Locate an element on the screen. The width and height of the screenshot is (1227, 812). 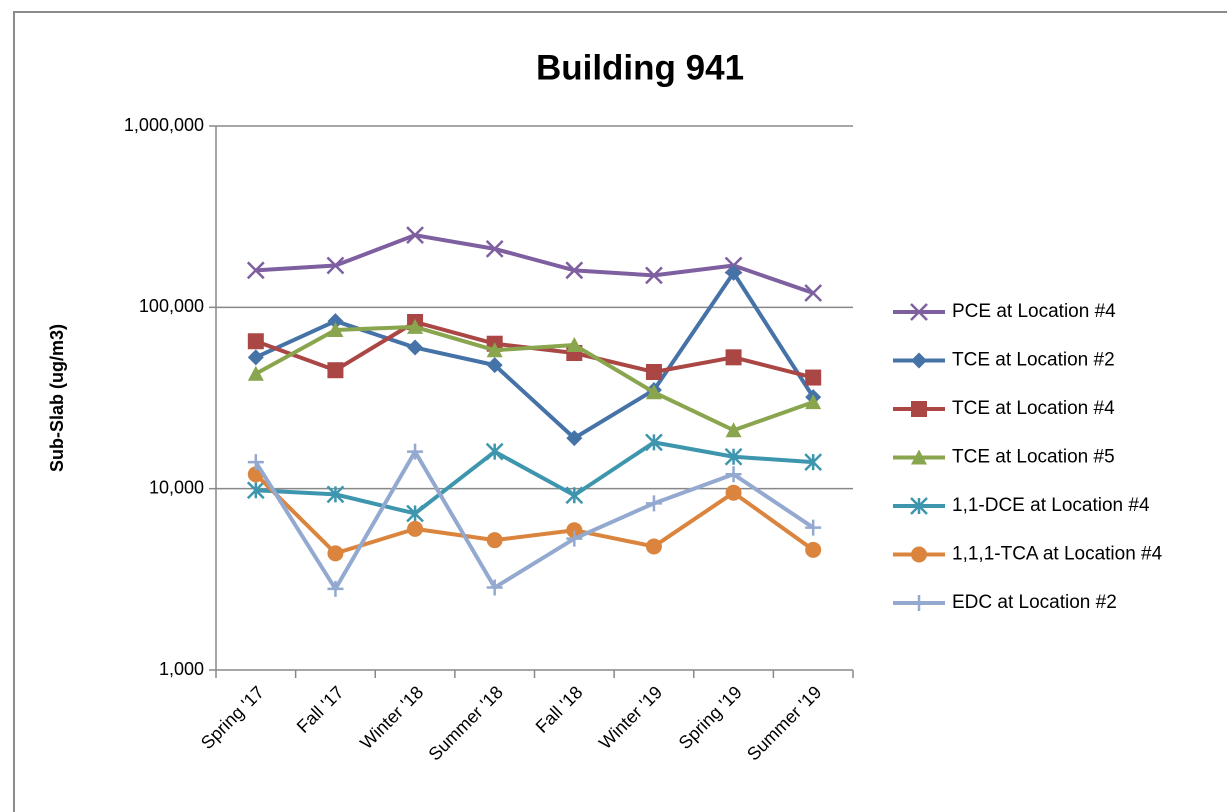
legend-label: TCE at Location #4 is located at coordinates (1033, 408).